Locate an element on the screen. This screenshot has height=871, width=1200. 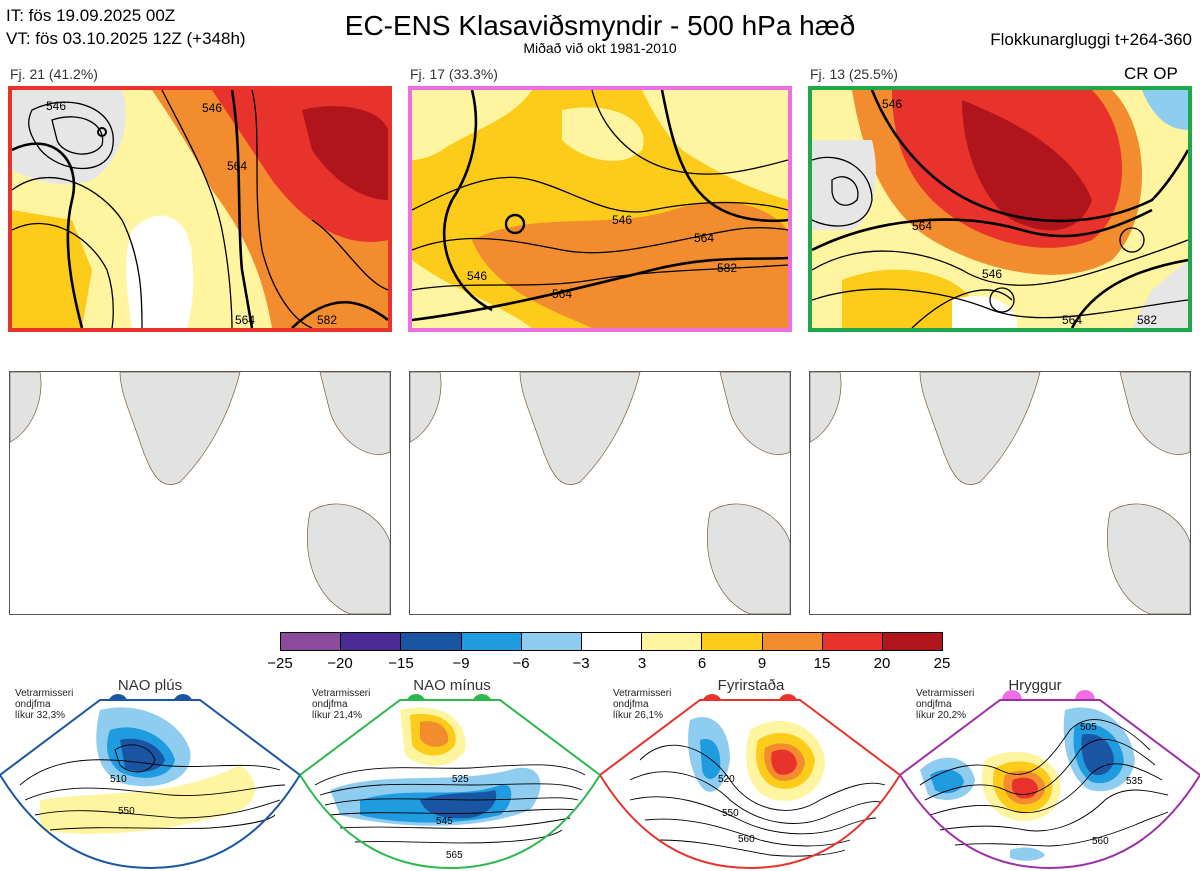
cluster-3-label: Fj. 13 (25.5%) is located at coordinates (854, 74).